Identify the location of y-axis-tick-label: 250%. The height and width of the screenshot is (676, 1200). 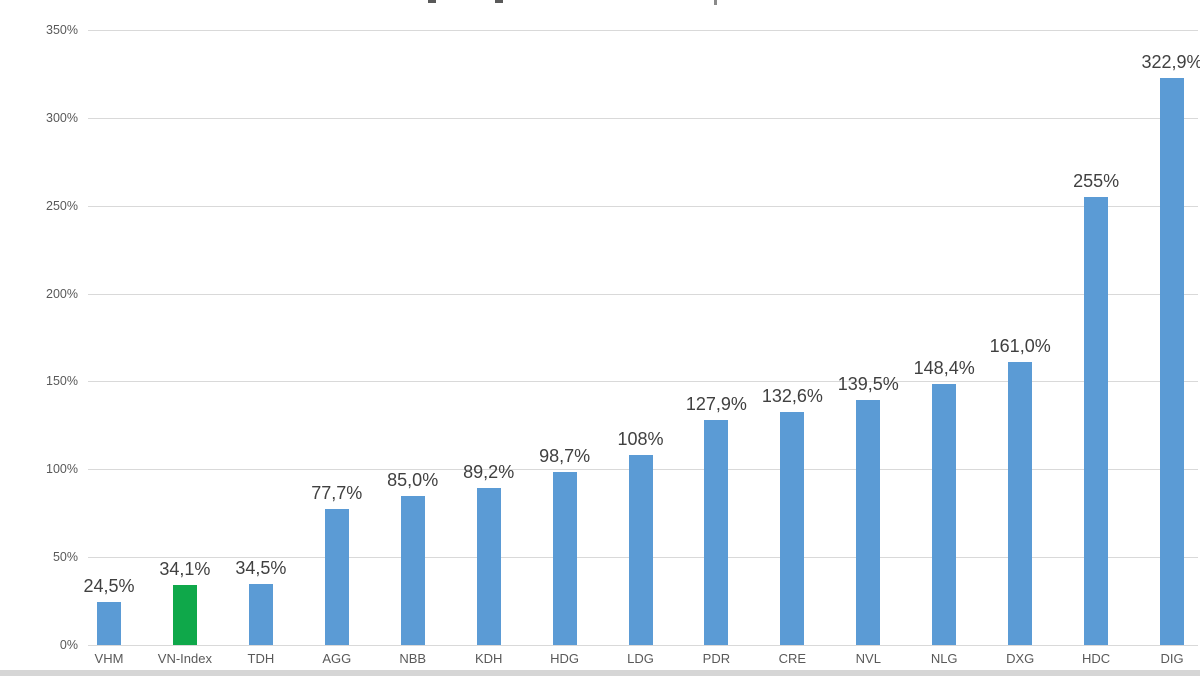
(62, 205).